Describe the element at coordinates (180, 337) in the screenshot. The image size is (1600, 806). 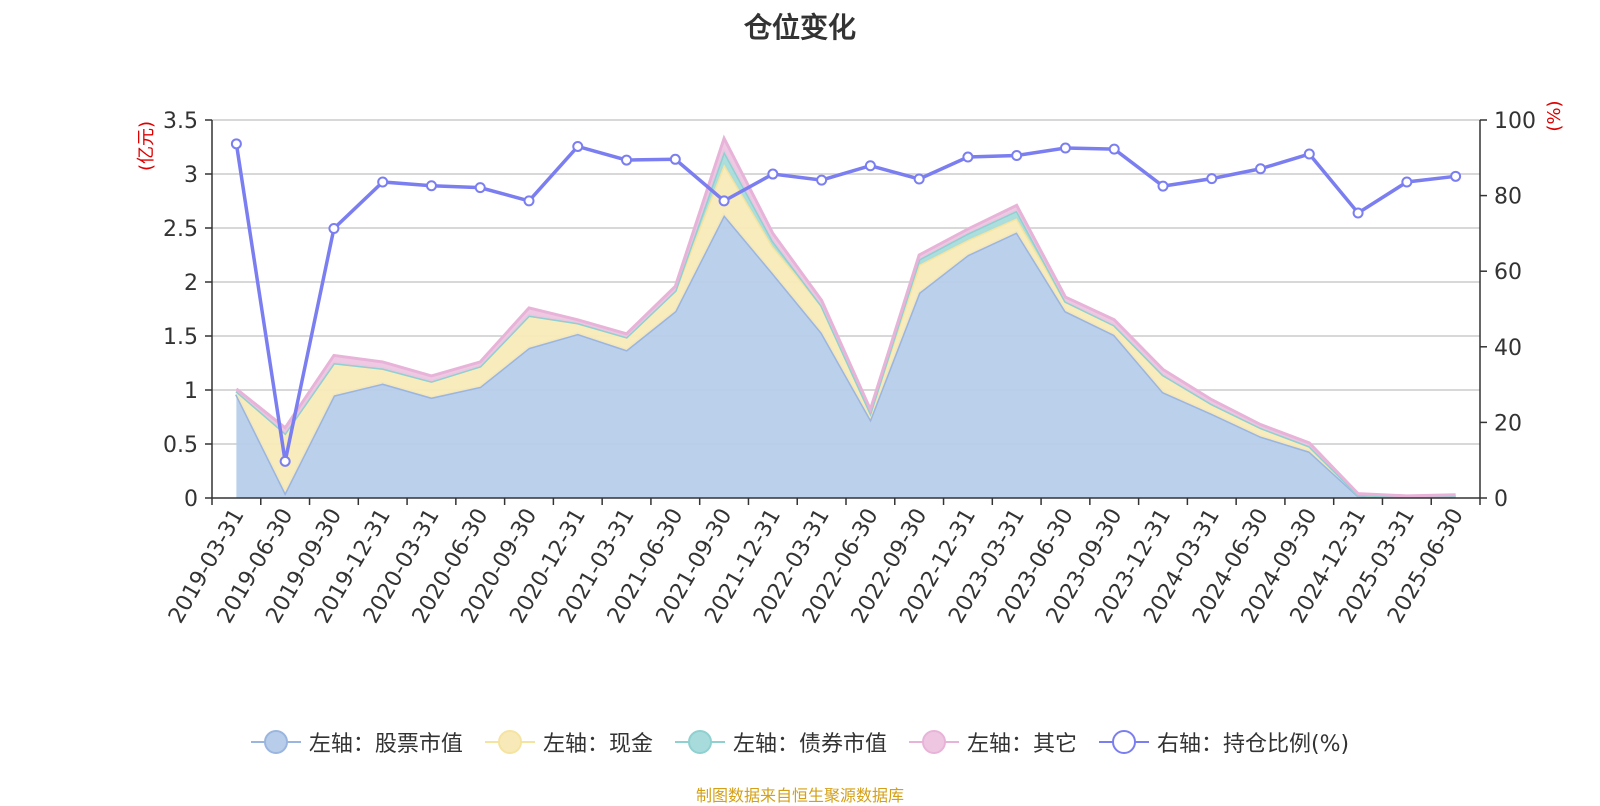
I see `left-axis-tick-label: 1.5` at that location.